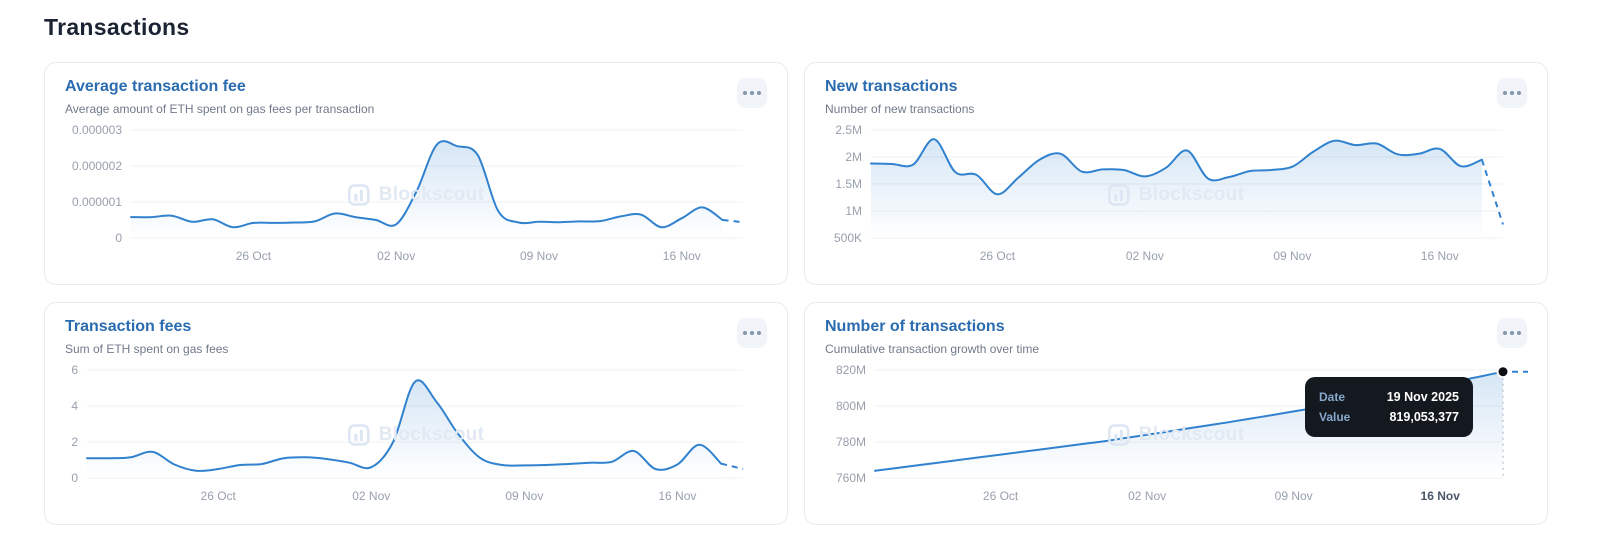 This screenshot has height=545, width=1600. Describe the element at coordinates (848, 238) in the screenshot. I see `svg-text: 500K` at that location.